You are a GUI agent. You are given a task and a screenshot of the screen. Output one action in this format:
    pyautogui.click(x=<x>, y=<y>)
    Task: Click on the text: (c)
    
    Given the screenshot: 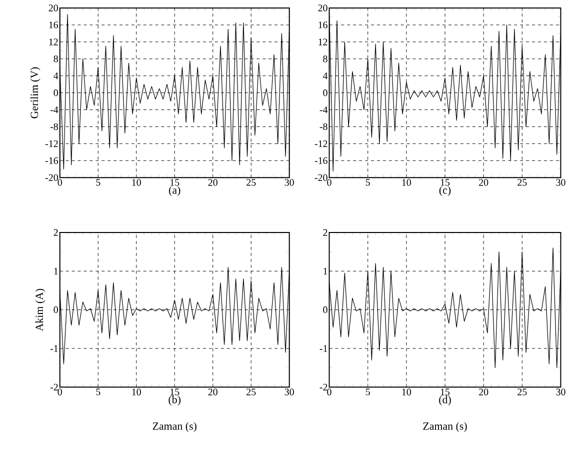 What is the action you would take?
    pyautogui.click(x=445, y=191)
    